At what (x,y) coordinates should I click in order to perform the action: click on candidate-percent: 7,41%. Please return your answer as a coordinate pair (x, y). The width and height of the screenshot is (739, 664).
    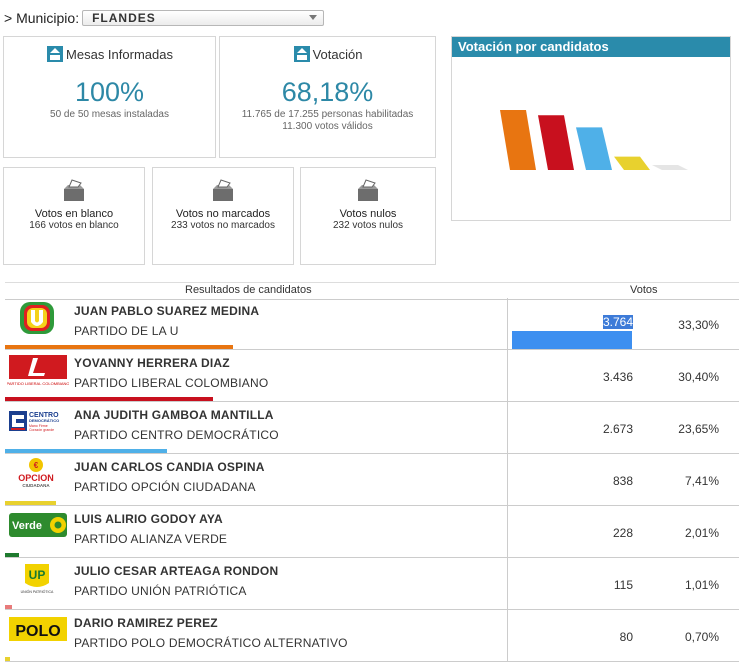
    Looking at the image, I should click on (701, 481).